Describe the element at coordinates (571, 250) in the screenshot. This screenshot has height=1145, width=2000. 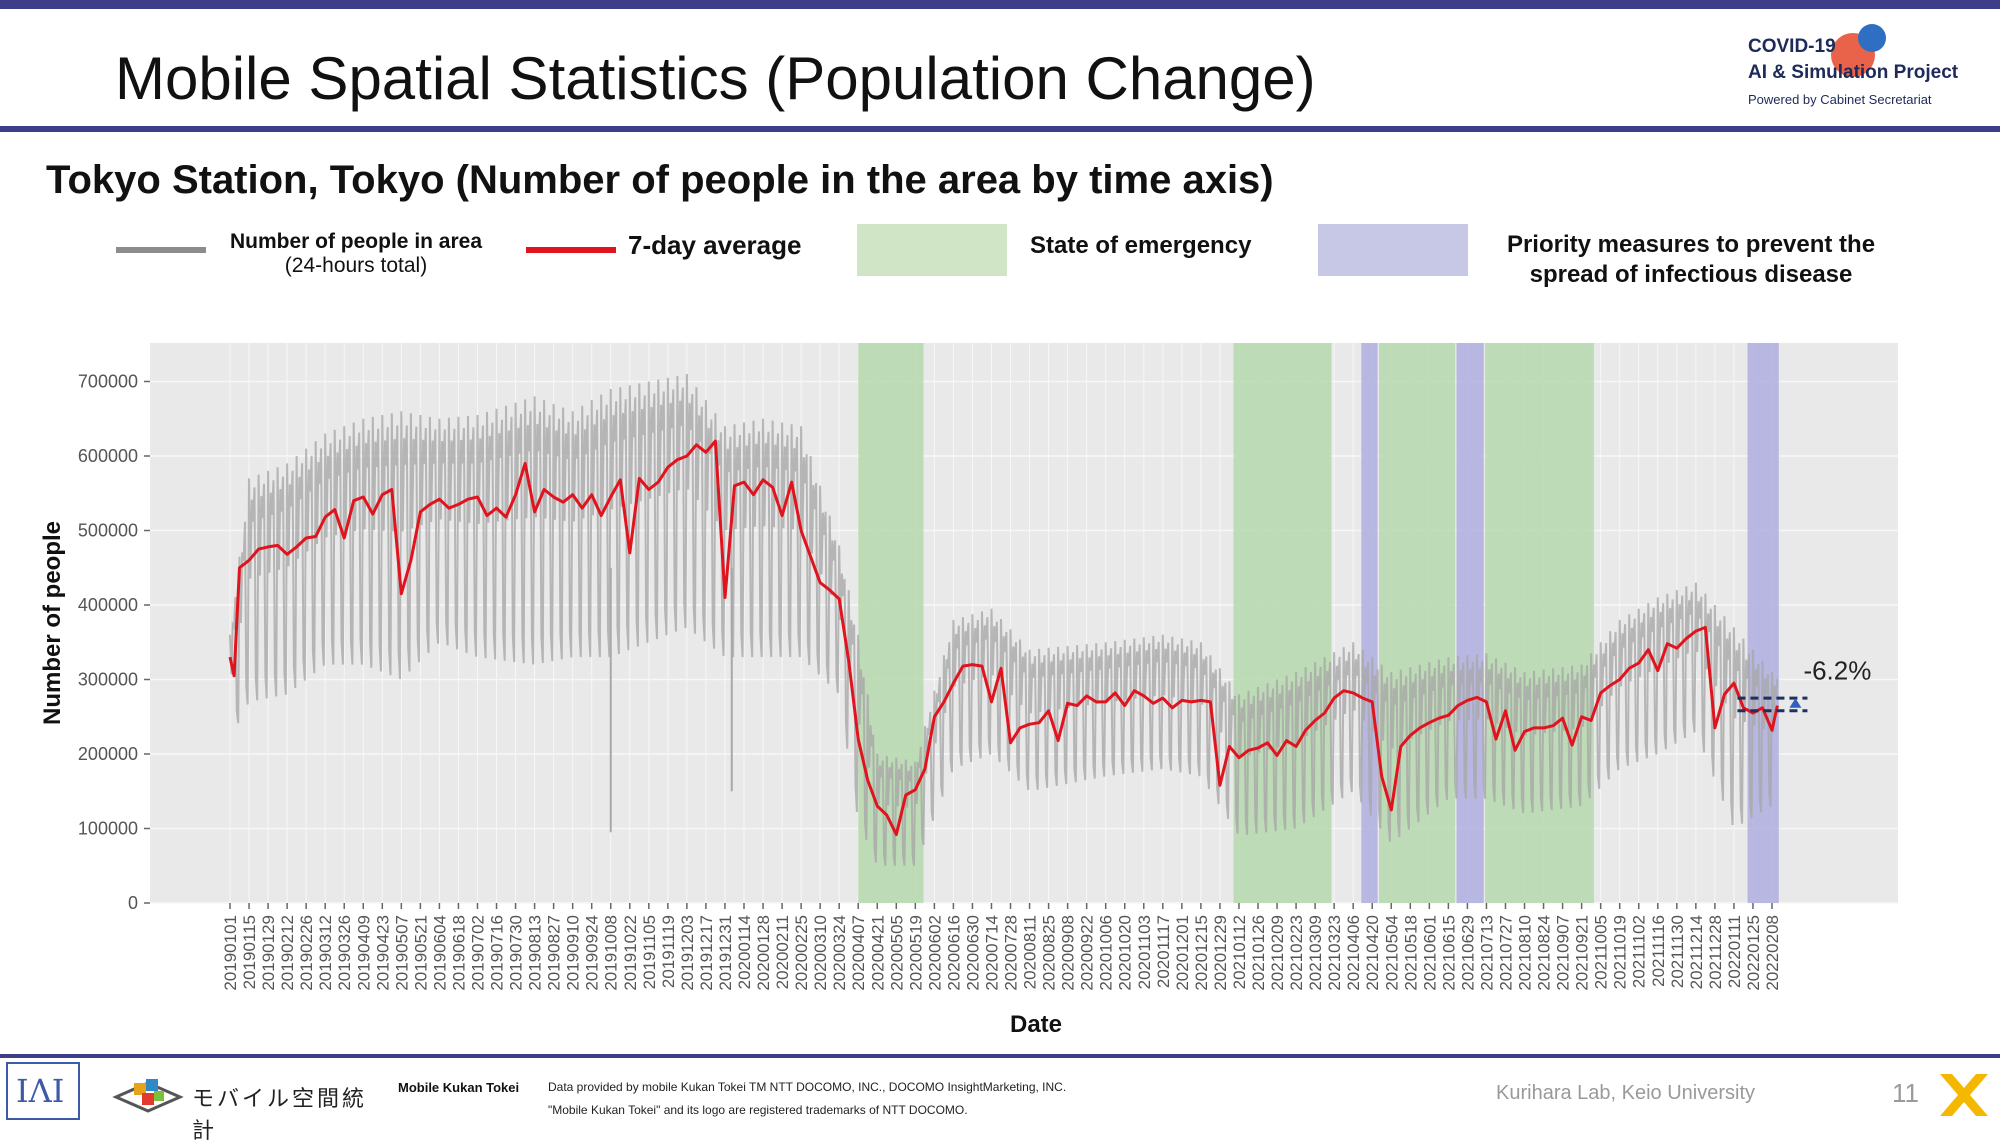
I see `legend-swatch-avg` at that location.